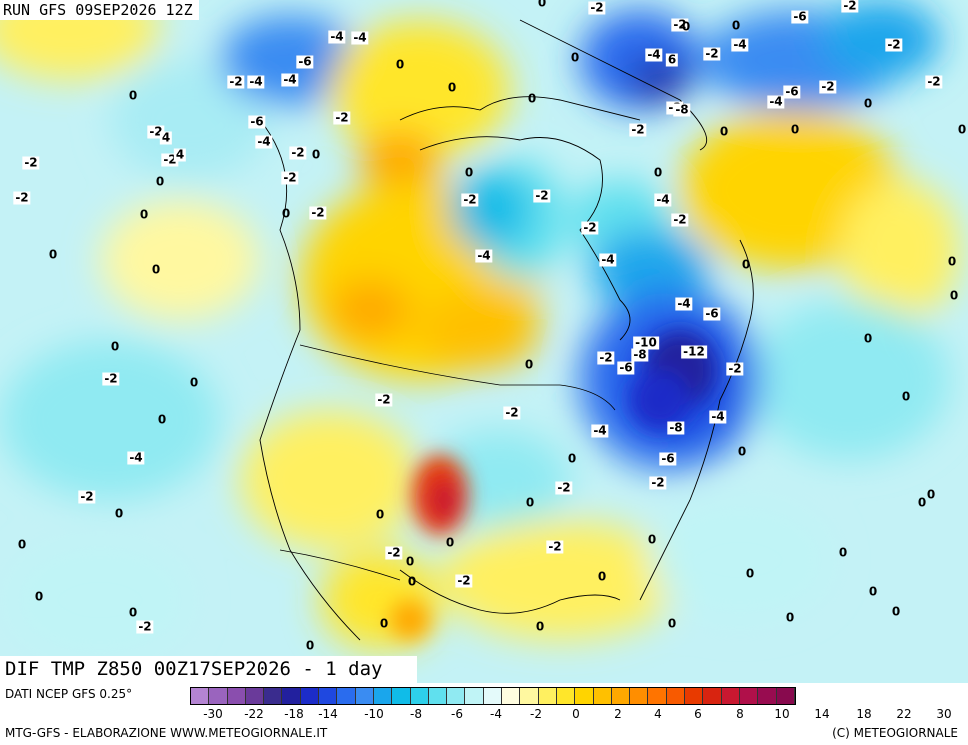  Describe the element at coordinates (682, 109) in the screenshot. I see `contour-label: -8` at that location.